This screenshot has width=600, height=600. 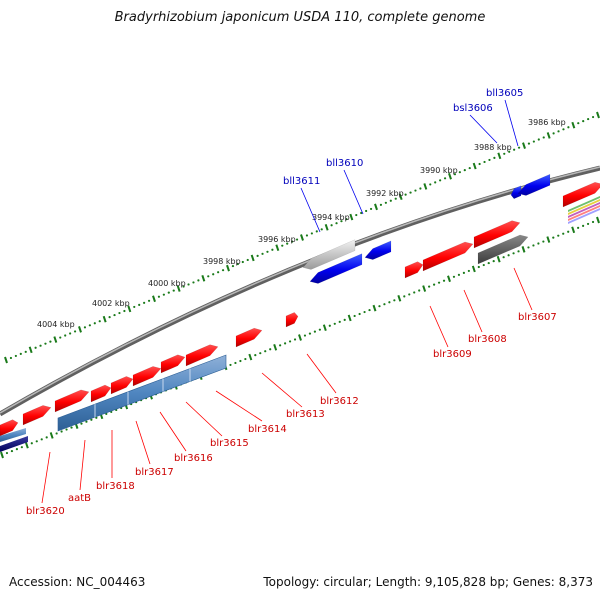 I want to click on kbp-label: 3998 kbp, so click(x=222, y=261).